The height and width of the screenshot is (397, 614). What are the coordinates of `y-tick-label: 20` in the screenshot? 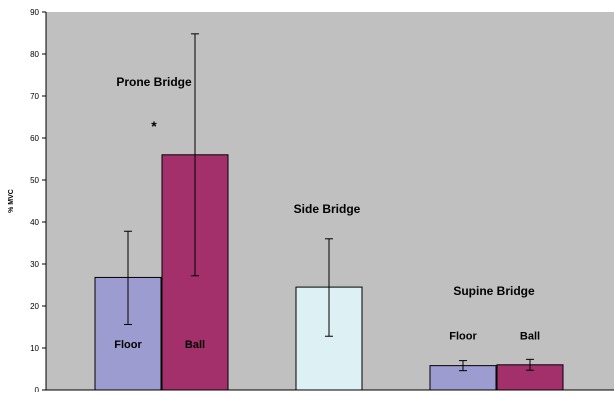 It's located at (34, 306).